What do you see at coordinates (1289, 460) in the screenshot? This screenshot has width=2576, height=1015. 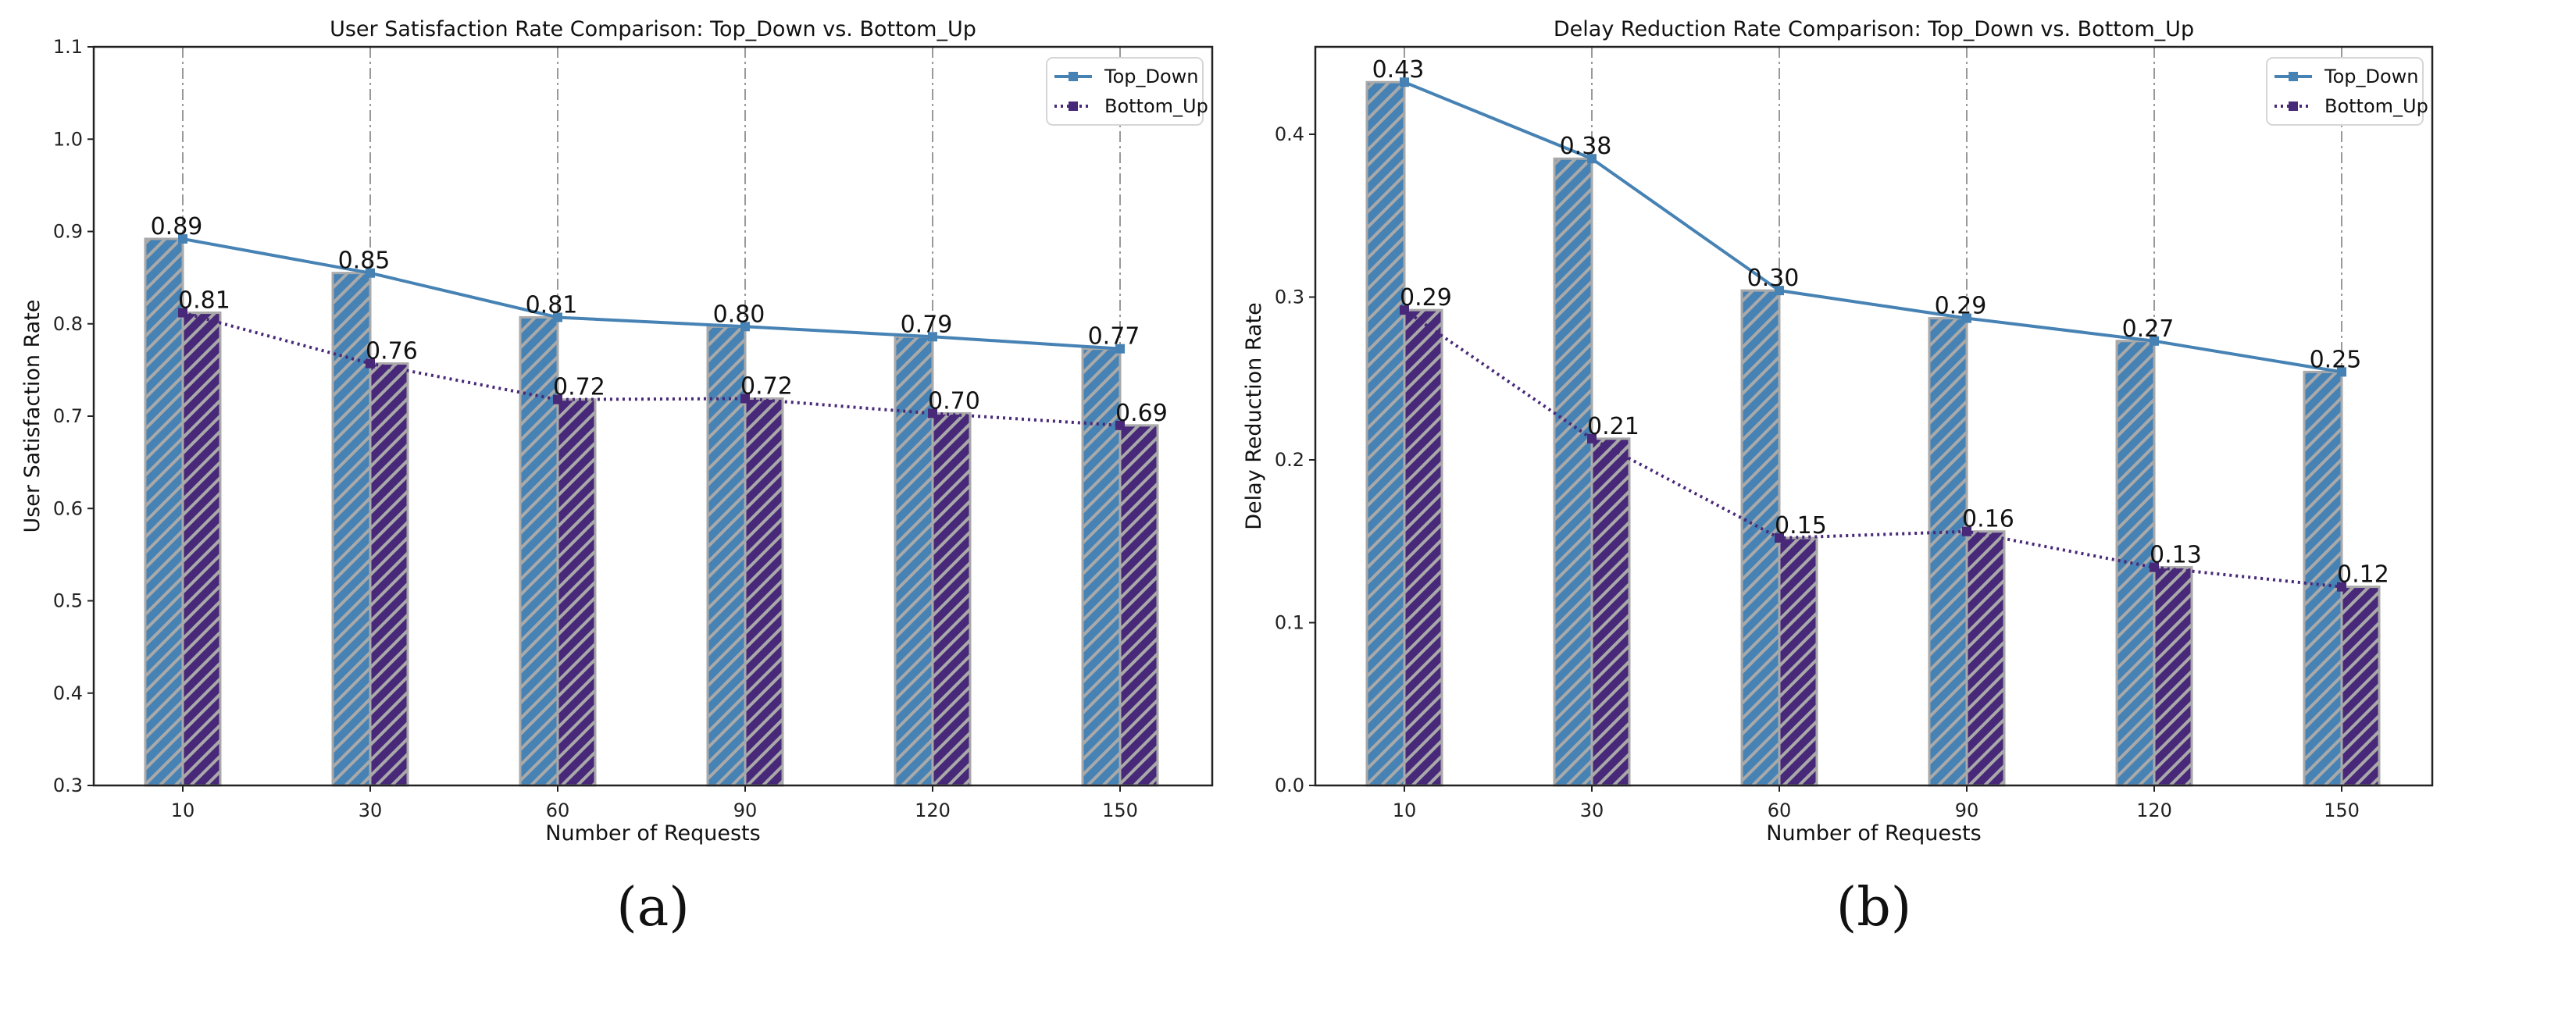 I see `y-tick-label: 0.2` at bounding box center [1289, 460].